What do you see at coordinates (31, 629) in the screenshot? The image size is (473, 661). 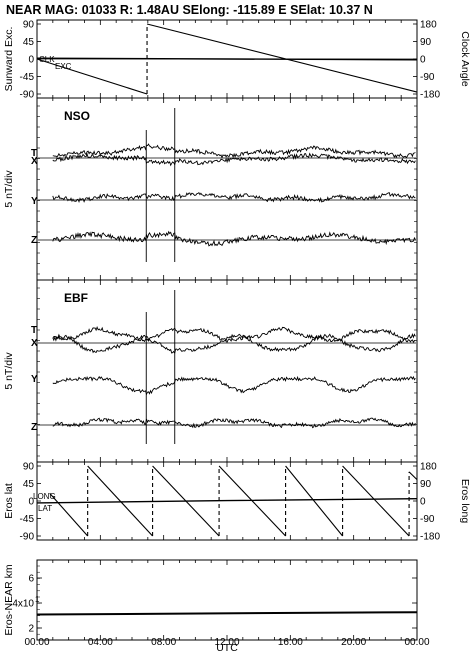 I see `range-tick-label: 2` at bounding box center [31, 629].